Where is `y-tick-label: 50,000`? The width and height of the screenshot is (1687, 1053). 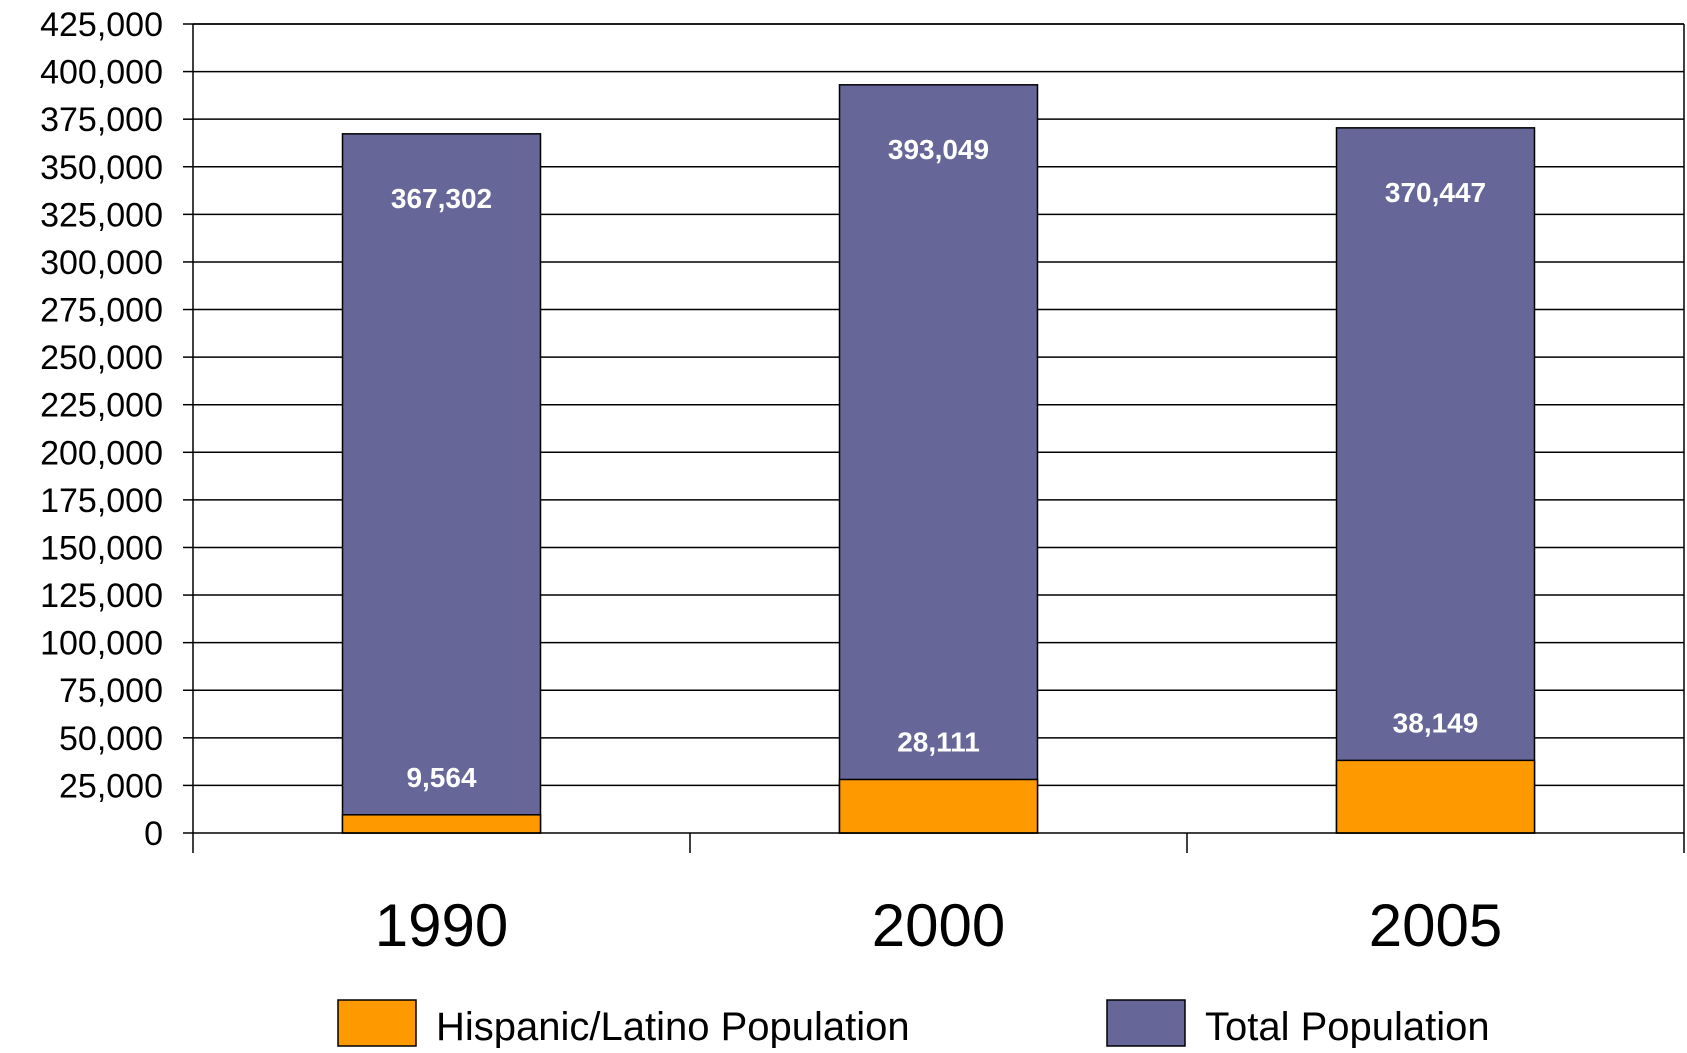 y-tick-label: 50,000 is located at coordinates (111, 739).